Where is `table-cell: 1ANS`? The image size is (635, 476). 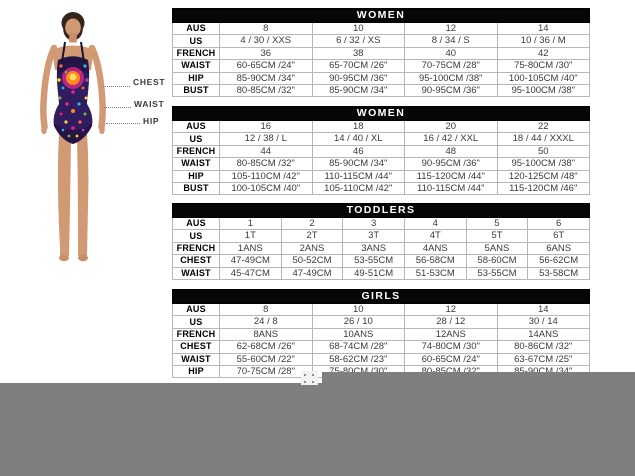
table-cell: 1ANS is located at coordinates (250, 248).